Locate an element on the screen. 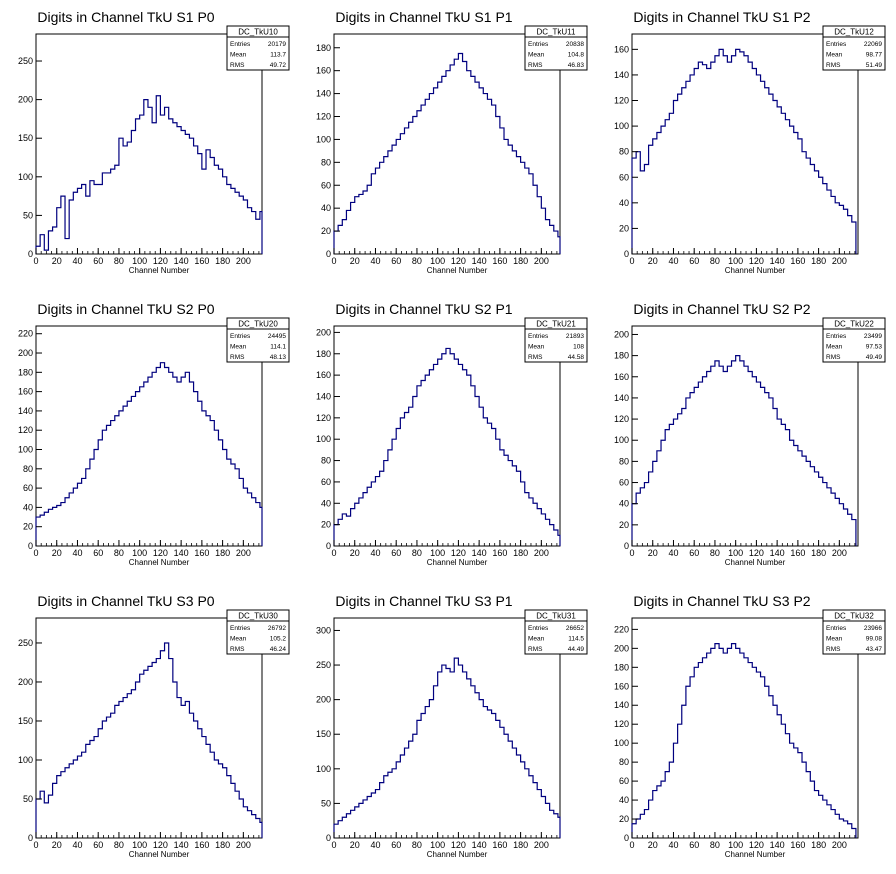 The image size is (896, 874). chart-title: Digits in Channel TkU S2 P1 is located at coordinates (423, 309).